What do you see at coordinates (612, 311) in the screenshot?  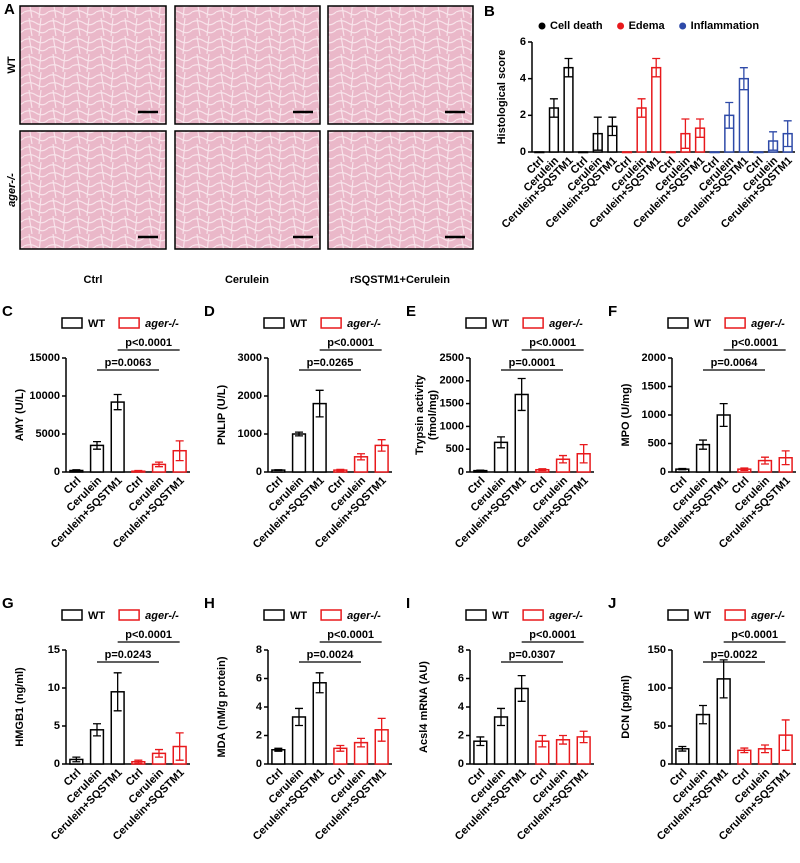 I see `panel-letter: F` at bounding box center [612, 311].